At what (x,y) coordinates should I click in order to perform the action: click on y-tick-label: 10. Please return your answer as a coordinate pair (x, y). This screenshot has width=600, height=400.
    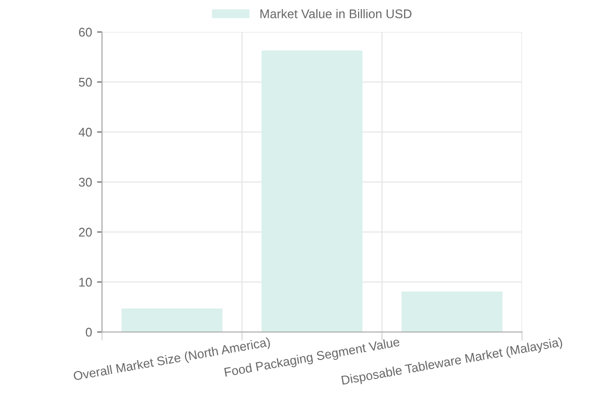
    Looking at the image, I should click on (85, 282).